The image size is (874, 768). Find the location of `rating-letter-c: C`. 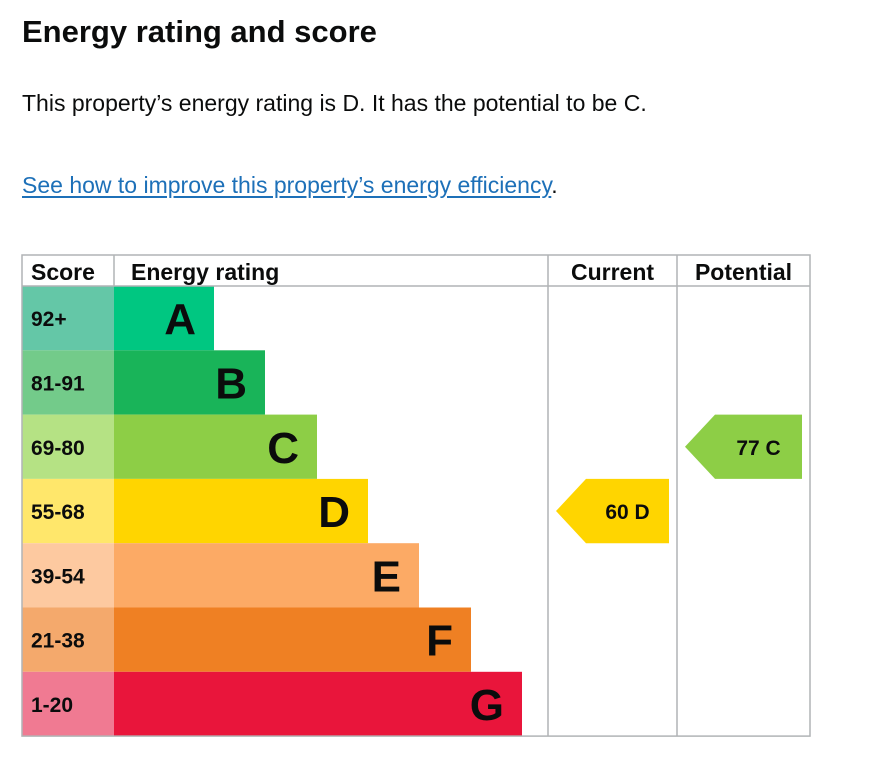

rating-letter-c: C is located at coordinates (283, 448).